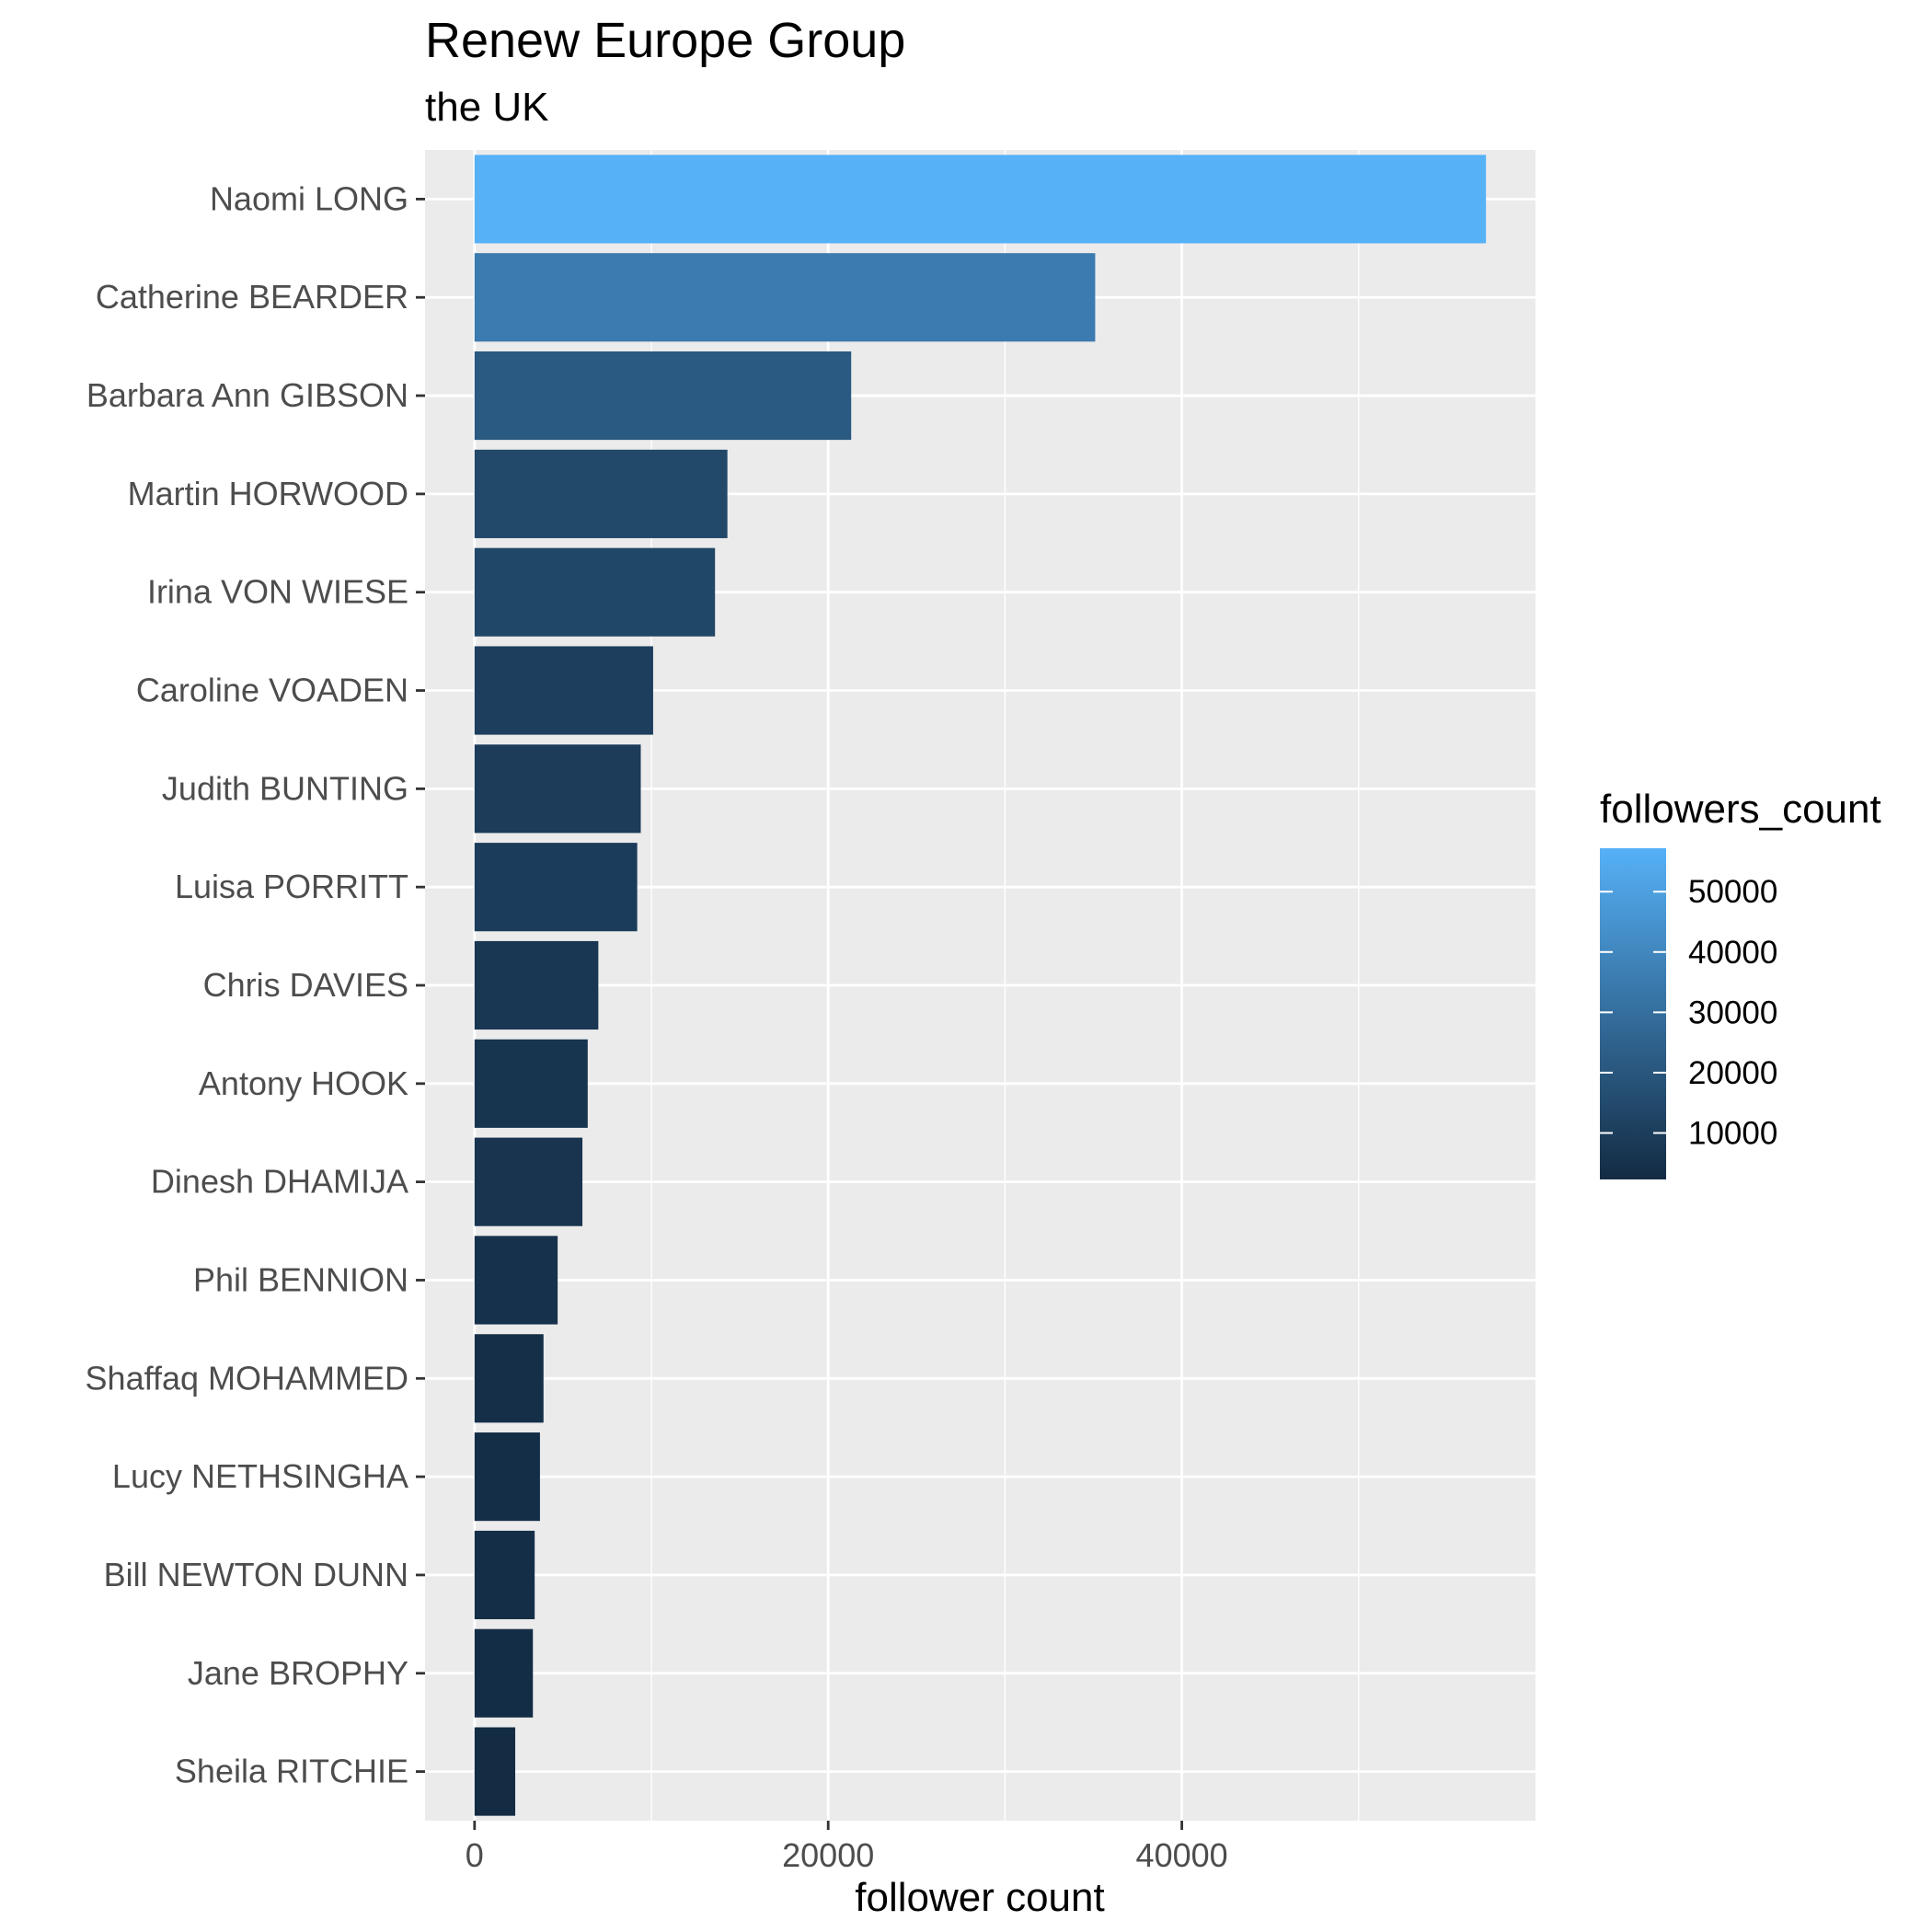 The width and height of the screenshot is (1932, 1932). Describe the element at coordinates (260, 1476) in the screenshot. I see `y-tick-label: Lucy NETHSINGHA` at that location.